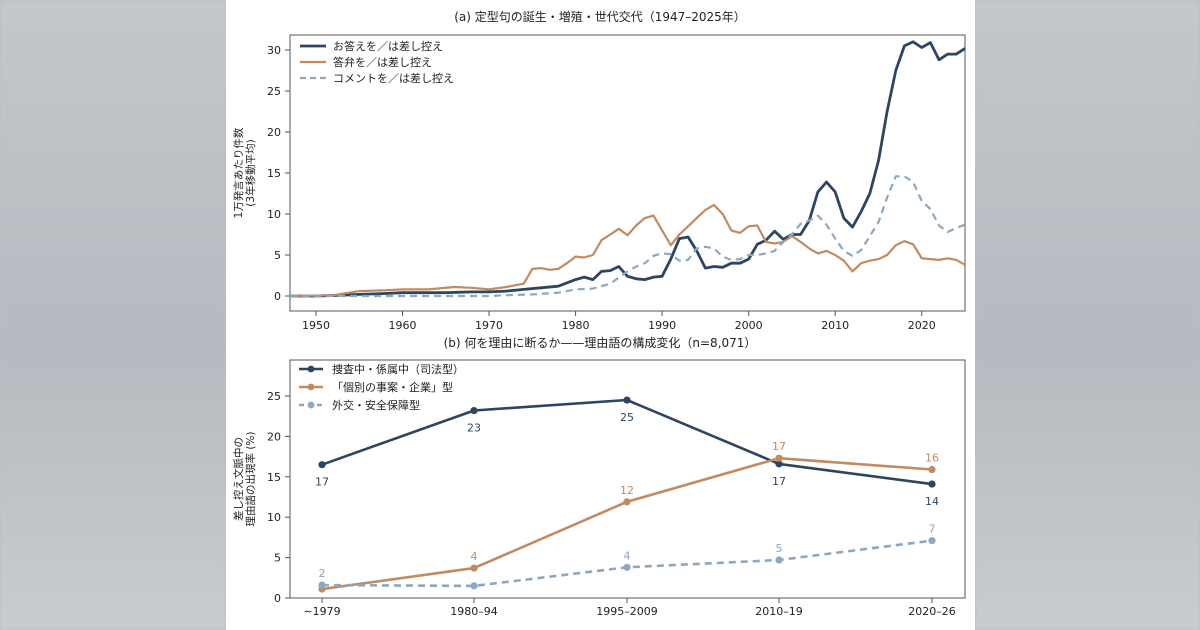  What do you see at coordinates (576, 325) in the screenshot?
I see `panel-a-x-tick-label: 1980` at bounding box center [576, 325].